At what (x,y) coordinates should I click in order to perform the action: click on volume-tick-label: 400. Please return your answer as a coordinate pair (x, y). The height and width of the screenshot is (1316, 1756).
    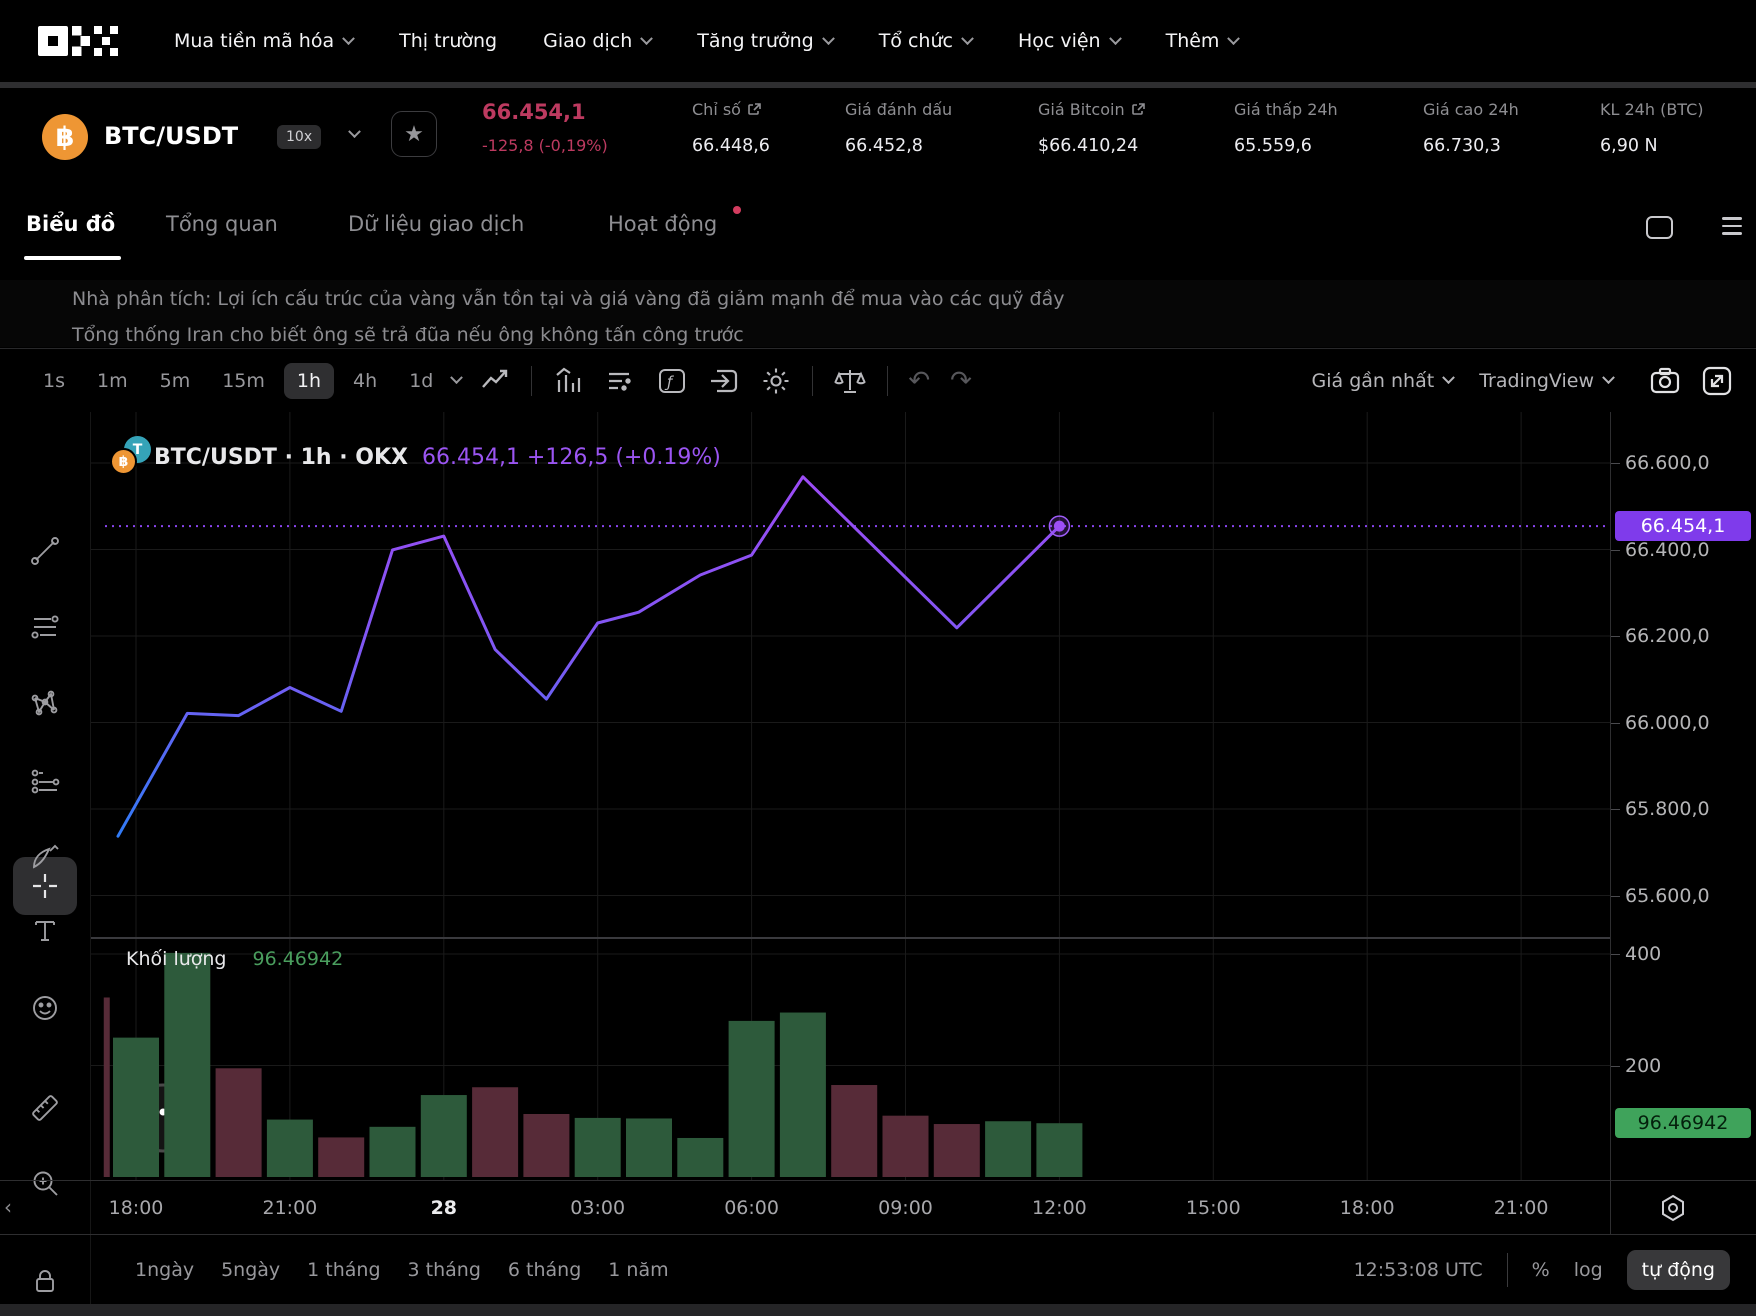
    Looking at the image, I should click on (1643, 954).